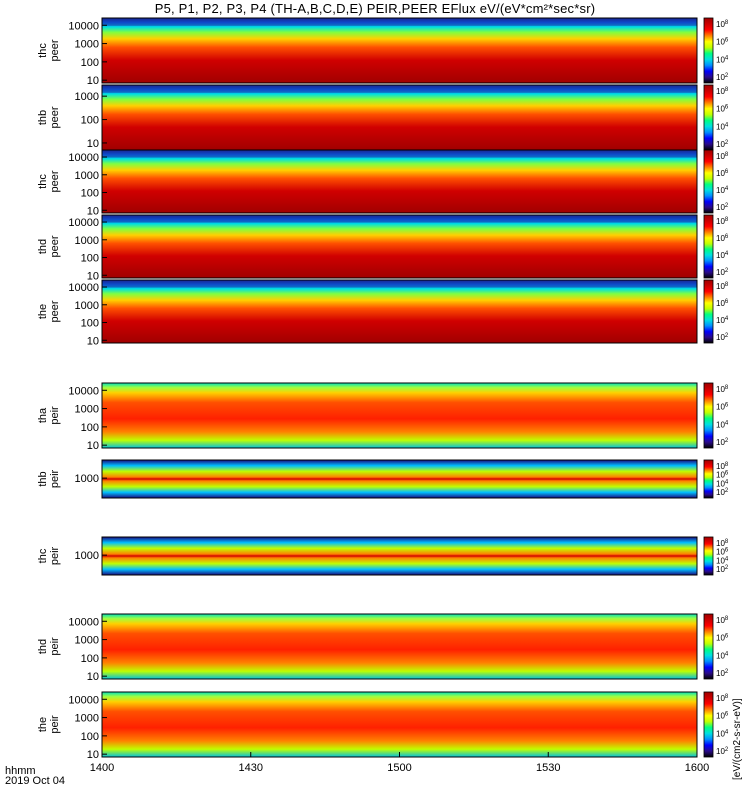 The width and height of the screenshot is (750, 800). I want to click on x-tick-label: 1400, so click(102, 768).